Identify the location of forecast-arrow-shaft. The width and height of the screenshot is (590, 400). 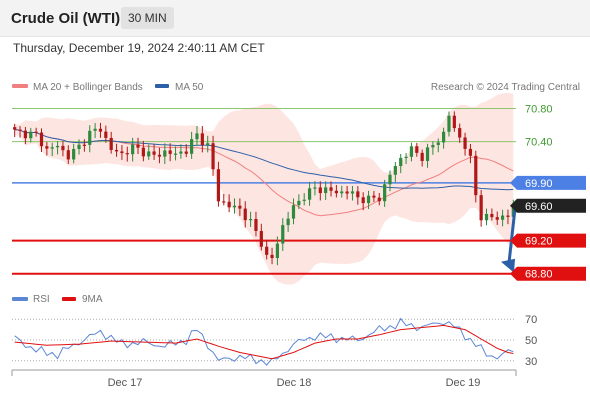
(512, 234).